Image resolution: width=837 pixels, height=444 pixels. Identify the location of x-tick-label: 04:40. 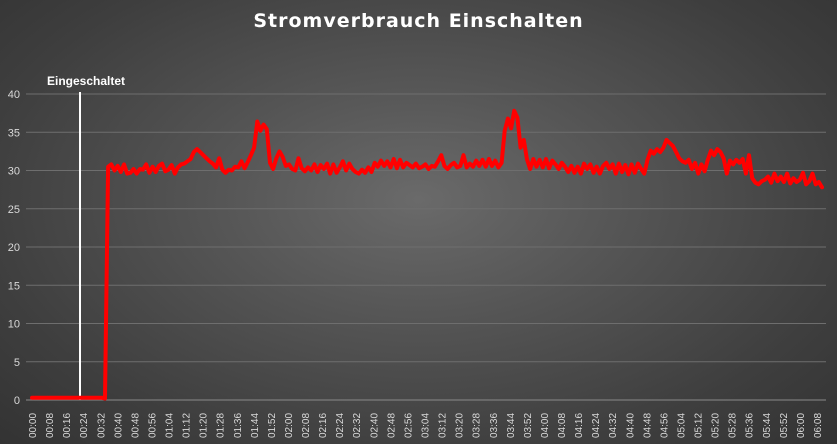
(630, 425).